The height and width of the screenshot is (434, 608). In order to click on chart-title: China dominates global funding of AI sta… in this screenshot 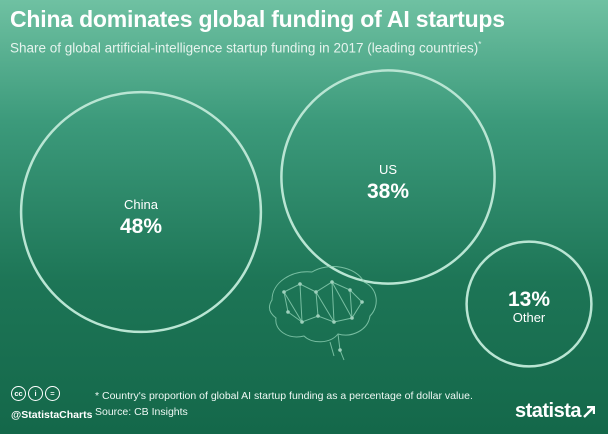, I will do `click(257, 19)`.